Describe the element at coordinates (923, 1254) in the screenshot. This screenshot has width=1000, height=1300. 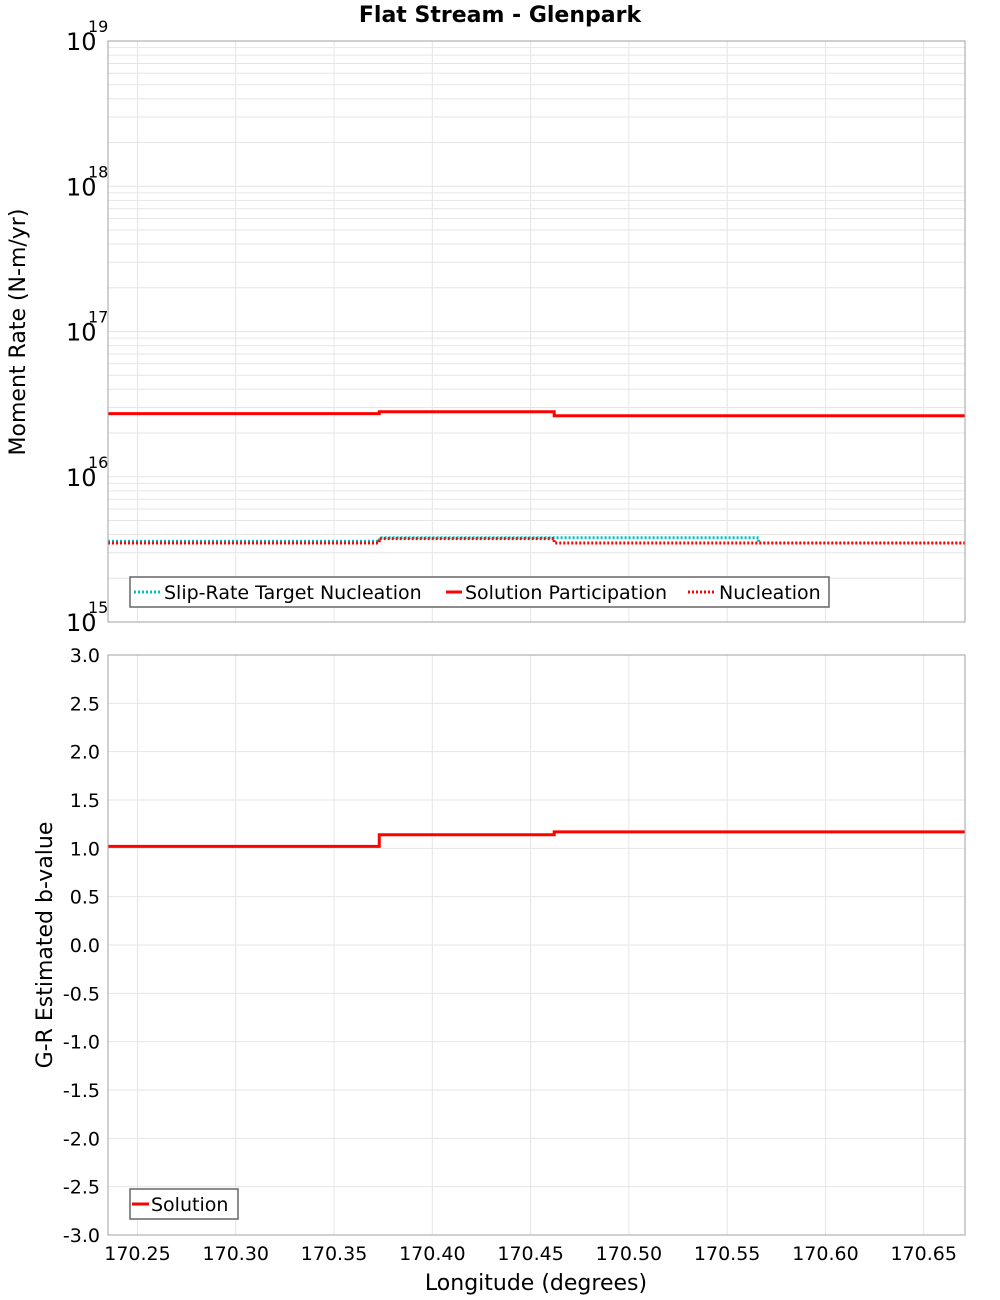
I see `x-tick-label: 170.65` at that location.